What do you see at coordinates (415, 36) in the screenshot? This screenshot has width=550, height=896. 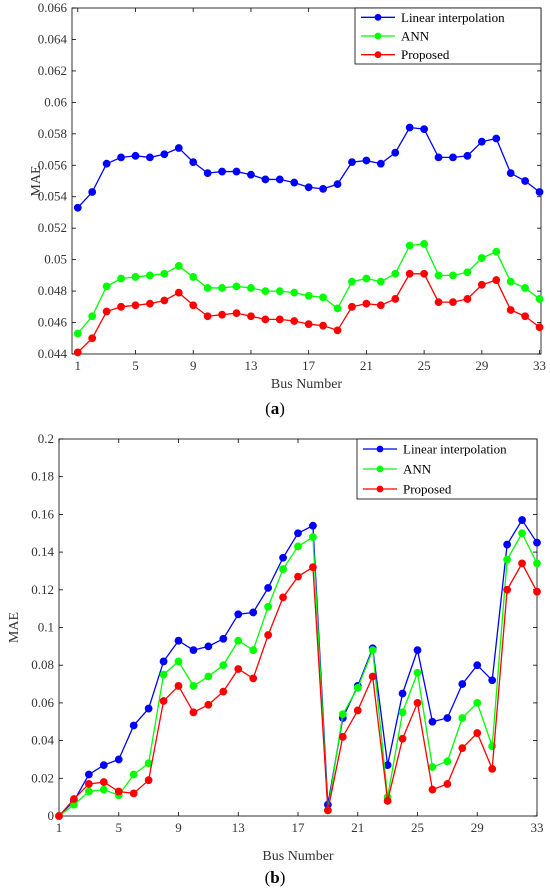 I see `chart-a-legend-label: ANN` at bounding box center [415, 36].